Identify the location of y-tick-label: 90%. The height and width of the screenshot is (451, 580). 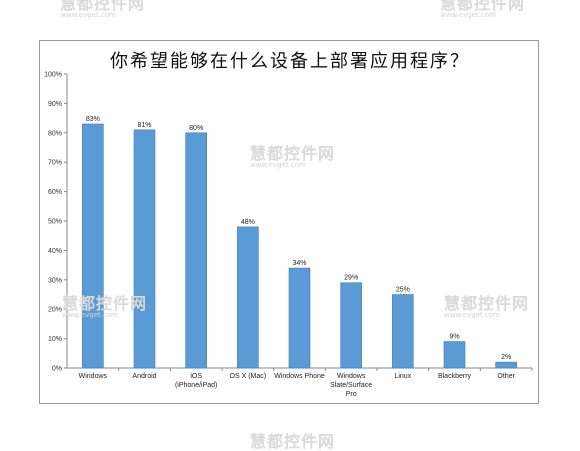
(55, 104).